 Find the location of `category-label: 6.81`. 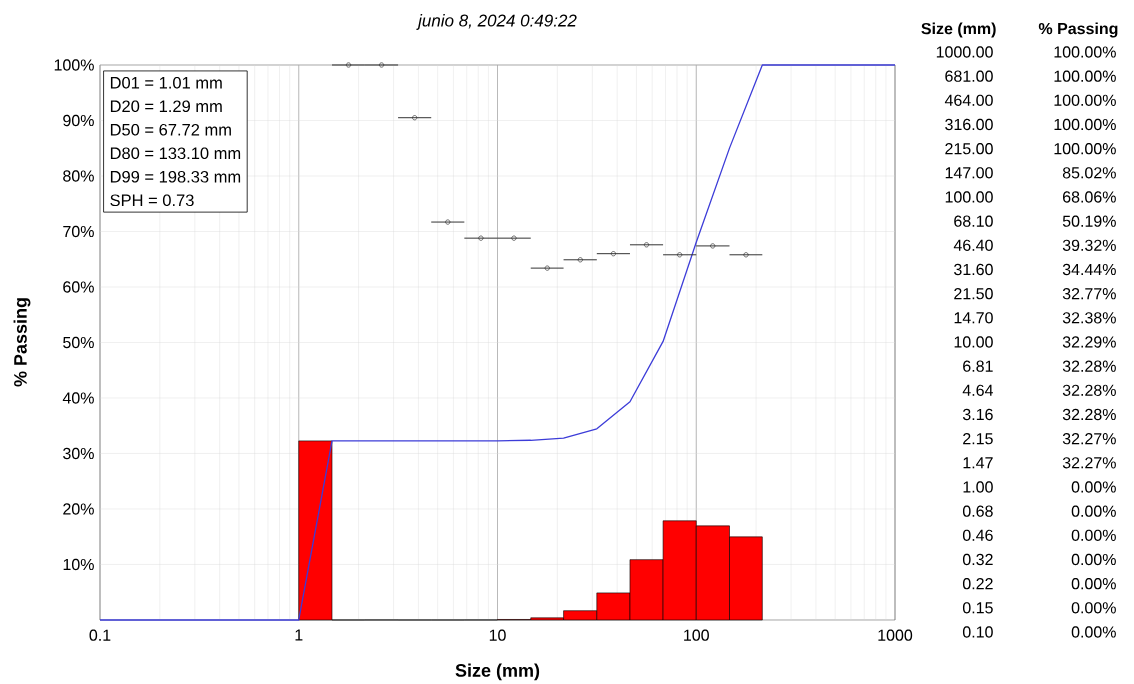

category-label: 6.81 is located at coordinates (978, 366).